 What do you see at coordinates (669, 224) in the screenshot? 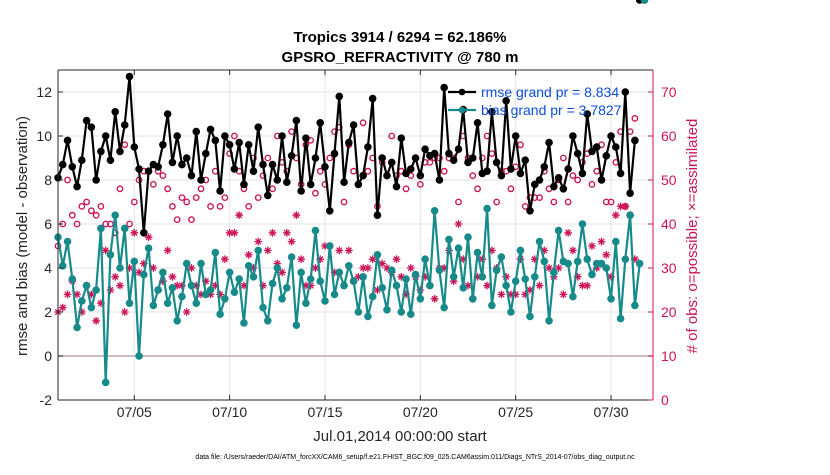
I see `y-right-tick-label: 40` at bounding box center [669, 224].